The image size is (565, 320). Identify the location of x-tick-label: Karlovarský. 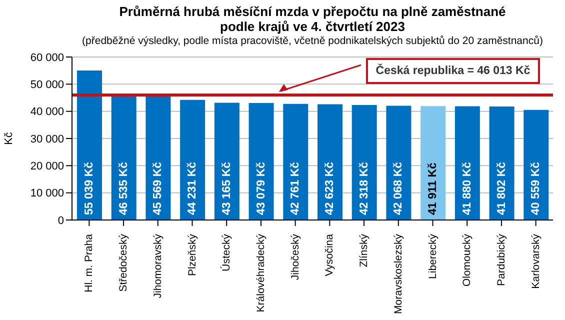
(536, 261).